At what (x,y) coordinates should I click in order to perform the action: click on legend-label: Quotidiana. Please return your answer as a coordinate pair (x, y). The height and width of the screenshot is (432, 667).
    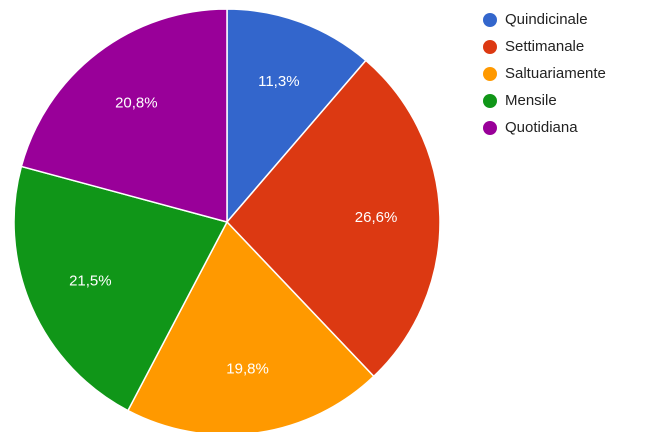
    Looking at the image, I should click on (541, 127).